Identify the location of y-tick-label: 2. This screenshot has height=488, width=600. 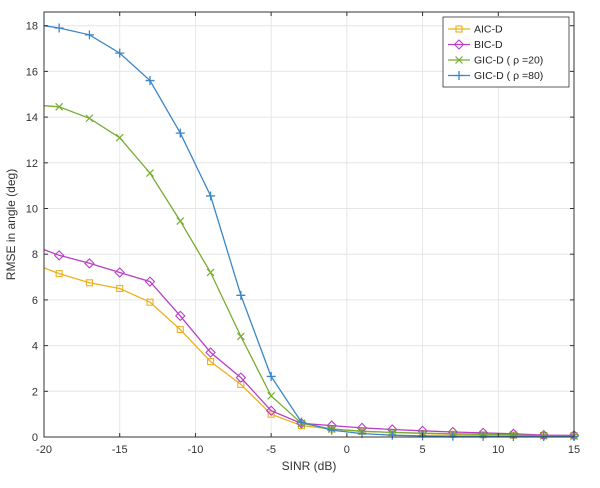
(35, 392).